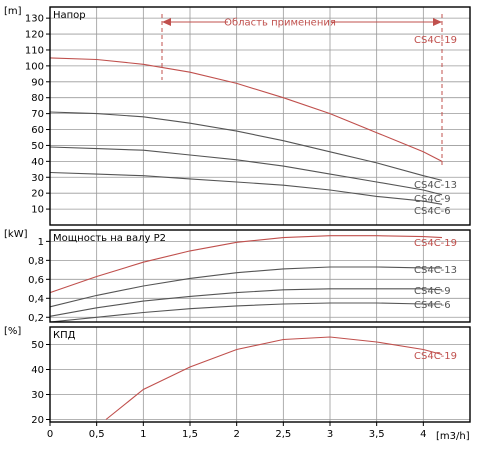  I want to click on panel-title: Напор, so click(69, 15).